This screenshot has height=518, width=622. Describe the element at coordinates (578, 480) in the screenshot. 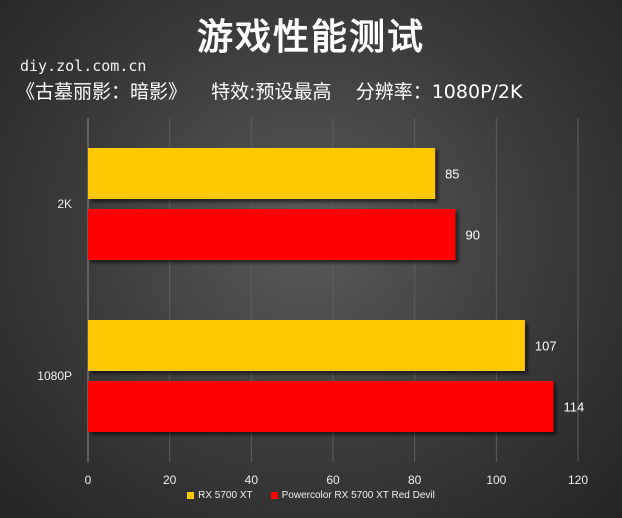

I see `x-tick-label-6: 120` at that location.